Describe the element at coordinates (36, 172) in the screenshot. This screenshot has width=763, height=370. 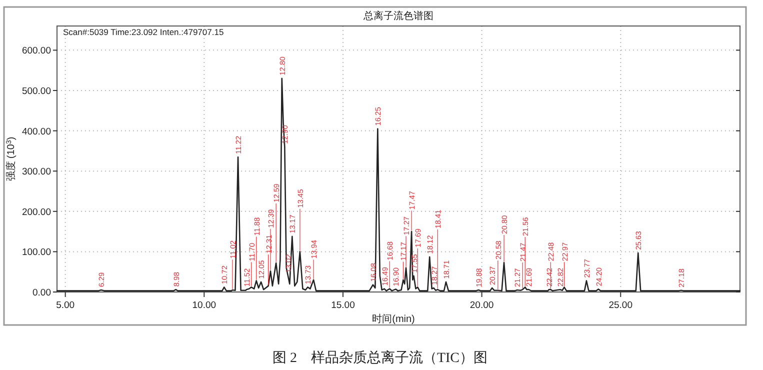
I see `y-tick-label: 300.00` at that location.